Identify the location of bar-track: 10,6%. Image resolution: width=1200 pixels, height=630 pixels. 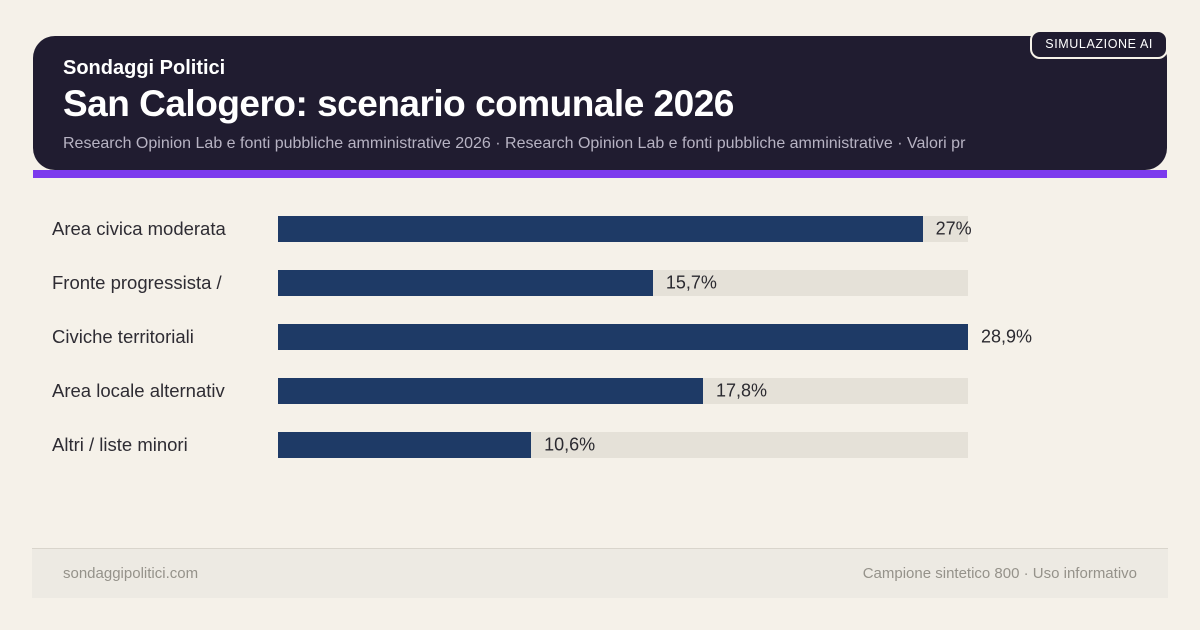
(623, 445).